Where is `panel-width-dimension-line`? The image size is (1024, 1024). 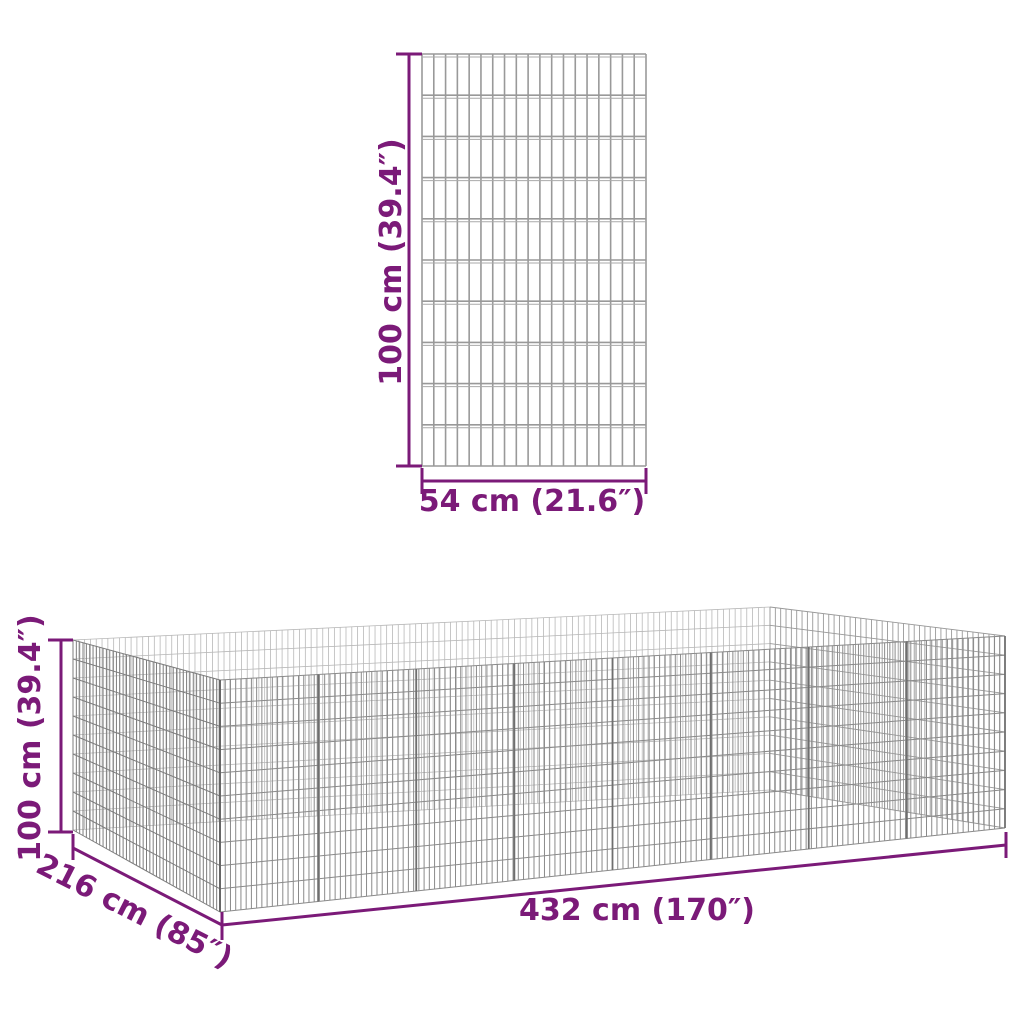
panel-width-dimension-line is located at coordinates (534, 481).